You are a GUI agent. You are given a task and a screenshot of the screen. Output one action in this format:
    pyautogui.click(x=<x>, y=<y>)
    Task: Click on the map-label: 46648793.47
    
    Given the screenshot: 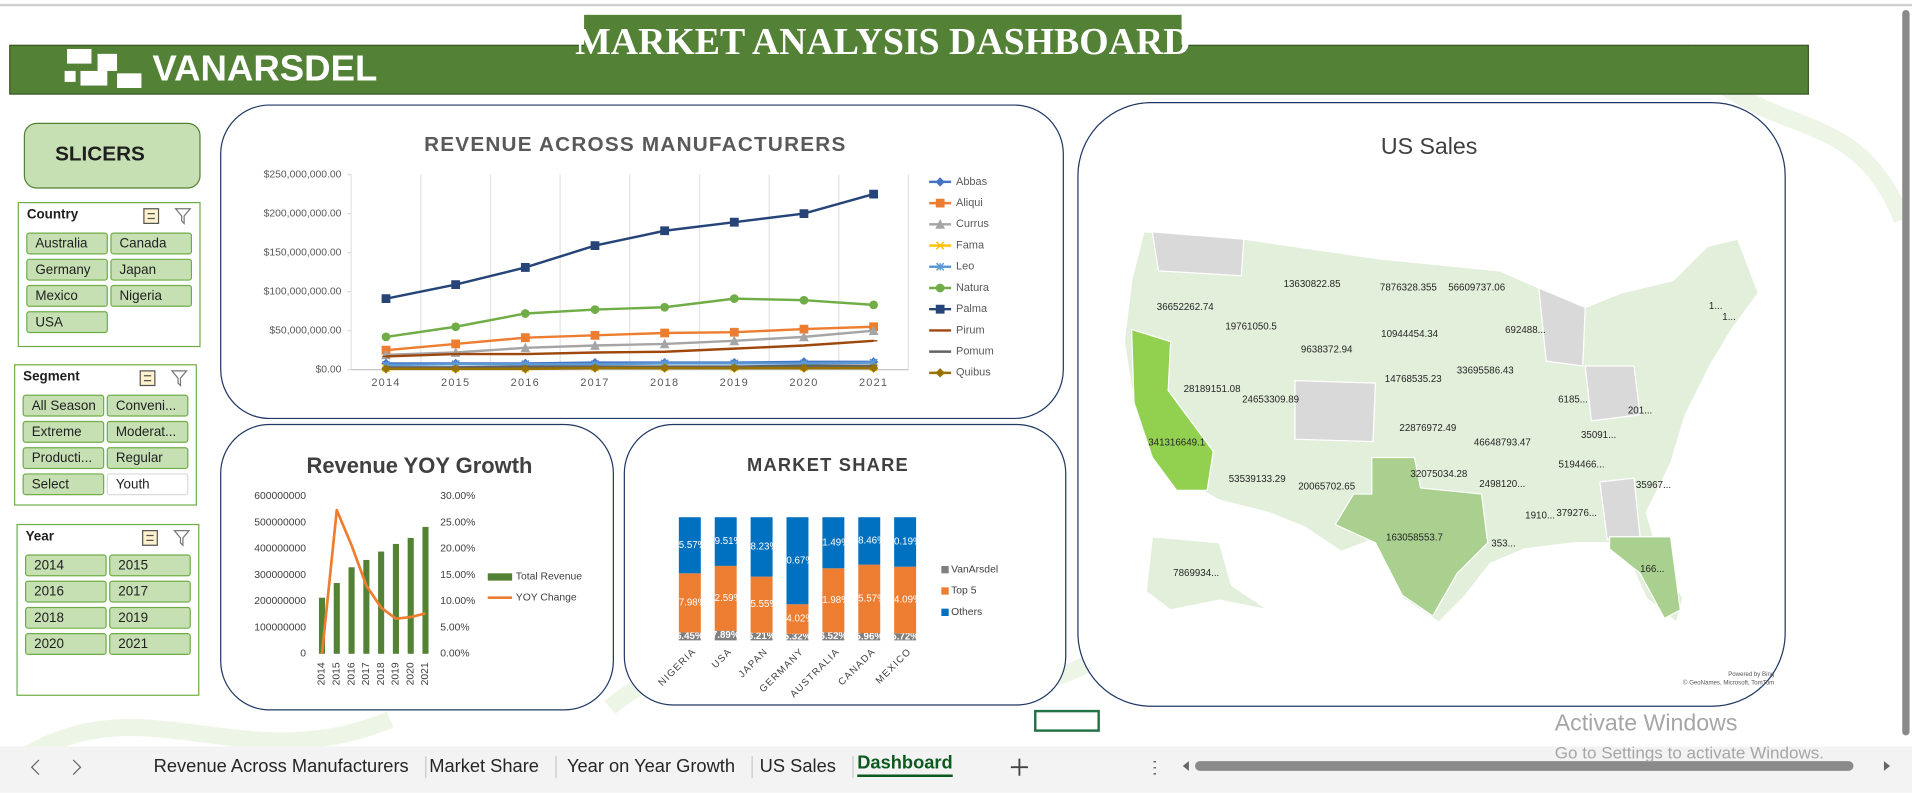 What is the action you would take?
    pyautogui.click(x=1502, y=442)
    